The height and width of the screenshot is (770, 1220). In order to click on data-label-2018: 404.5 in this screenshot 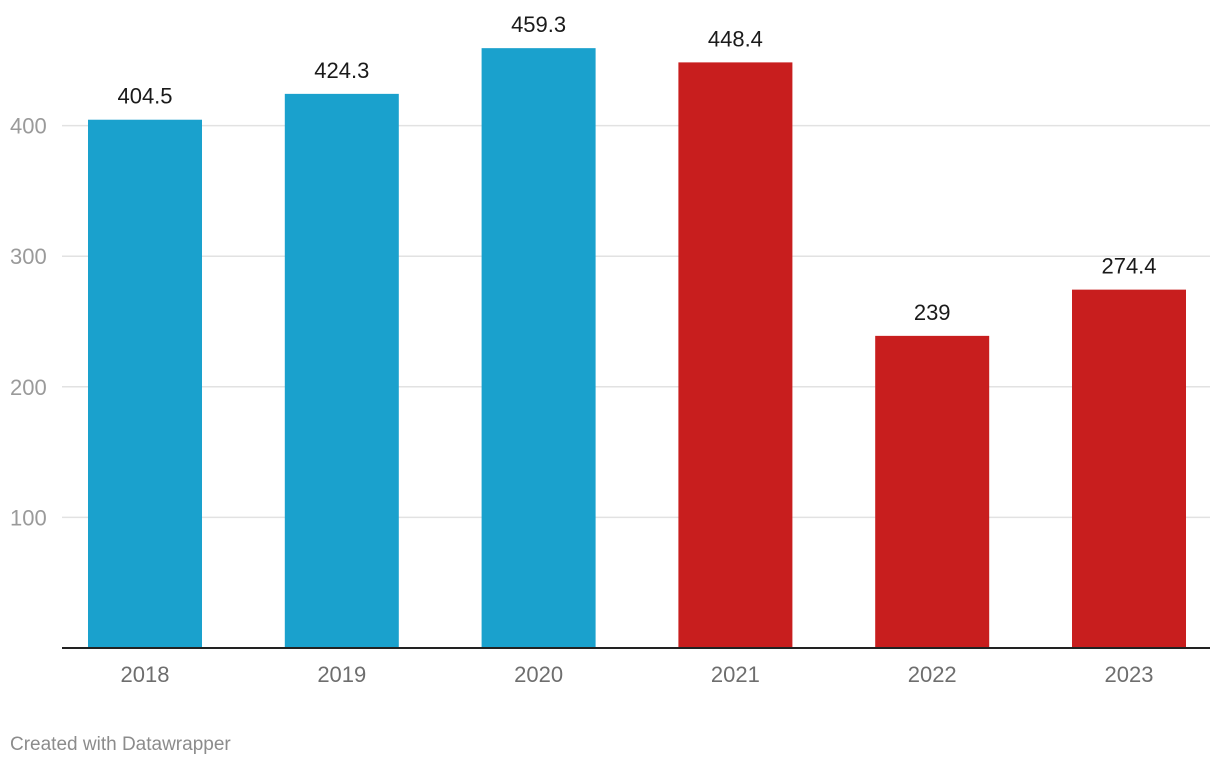, I will do `click(144, 96)`.